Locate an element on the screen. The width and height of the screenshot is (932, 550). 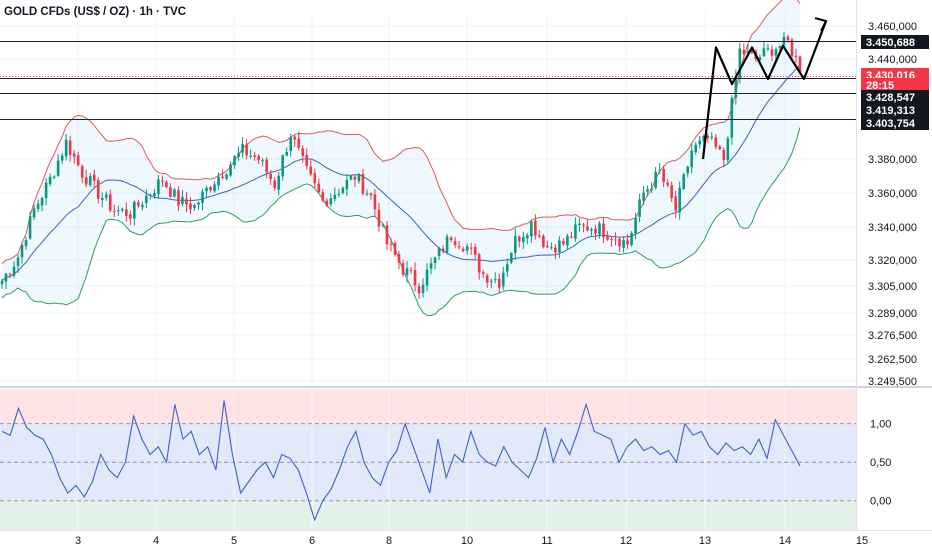
price-tick-label-2: 3.380,000 is located at coordinates (892, 160).